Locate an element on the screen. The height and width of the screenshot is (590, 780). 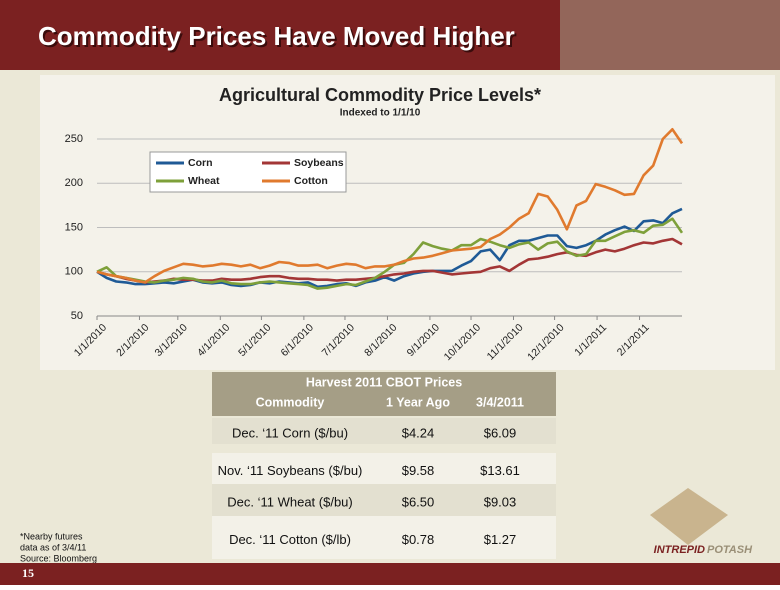
table-cell: $4.24 is located at coordinates (418, 432).